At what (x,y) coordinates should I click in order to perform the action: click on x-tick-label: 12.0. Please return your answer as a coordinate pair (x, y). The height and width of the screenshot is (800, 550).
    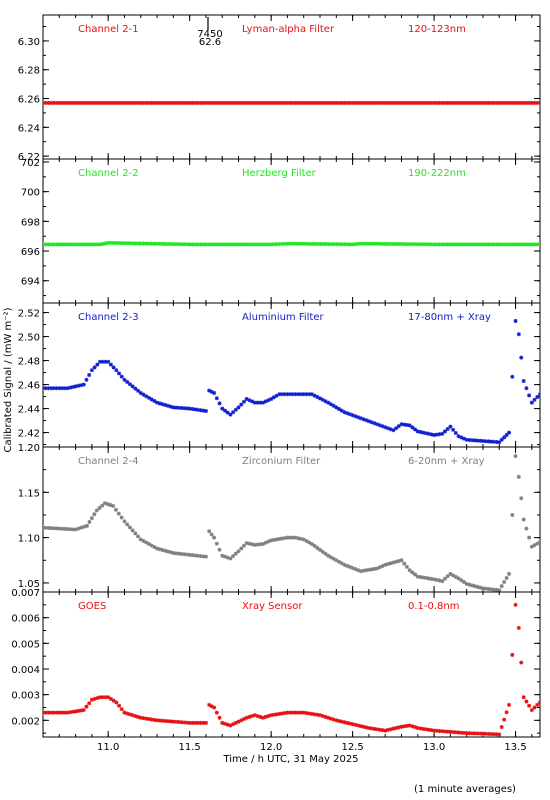
    Looking at the image, I should click on (271, 747).